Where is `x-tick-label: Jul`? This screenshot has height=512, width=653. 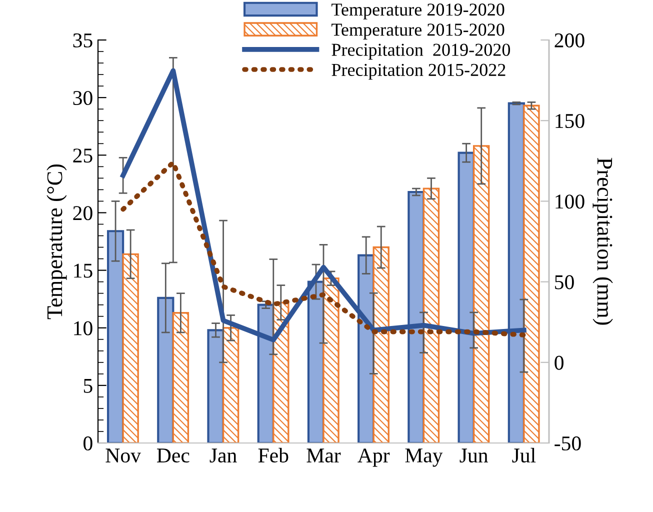 x-tick-label: Jul is located at coordinates (524, 455).